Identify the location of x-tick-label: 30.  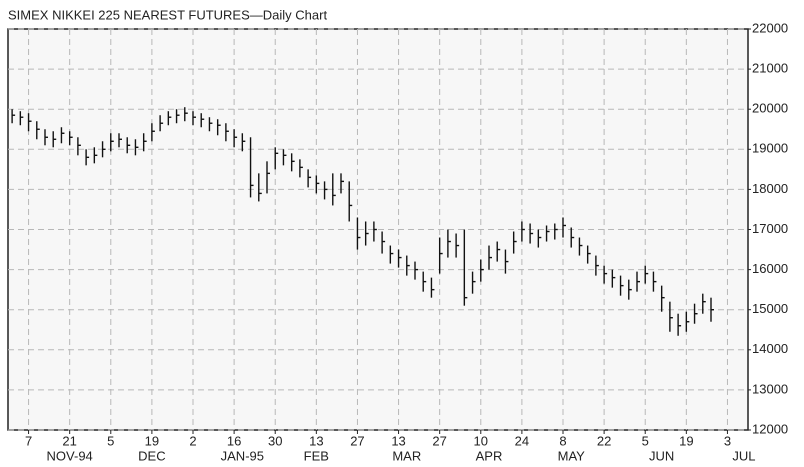
(275, 440).